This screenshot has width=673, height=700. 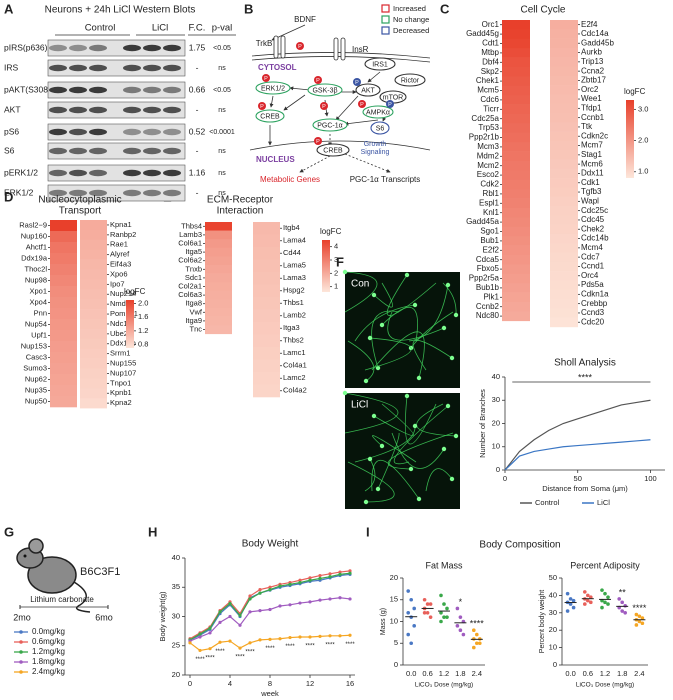 What do you see at coordinates (291, 227) in the screenshot?
I see `gene-label: Itgb4` at bounding box center [291, 227].